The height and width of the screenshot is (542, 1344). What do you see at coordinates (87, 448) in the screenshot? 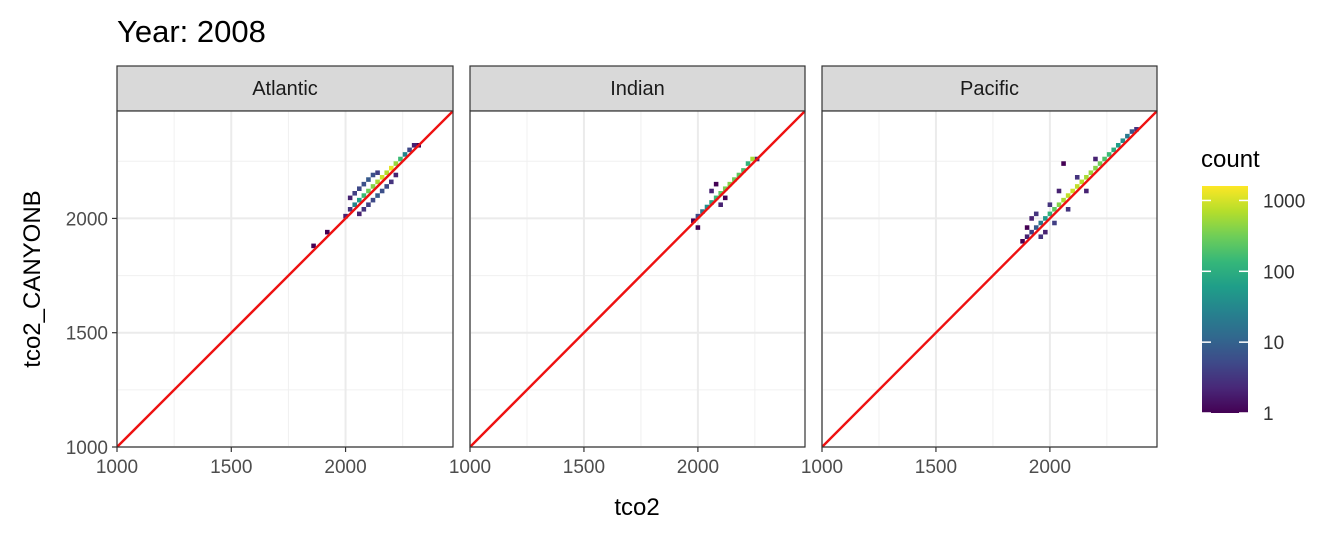
I see `y-tick-label: 1000` at bounding box center [87, 448].